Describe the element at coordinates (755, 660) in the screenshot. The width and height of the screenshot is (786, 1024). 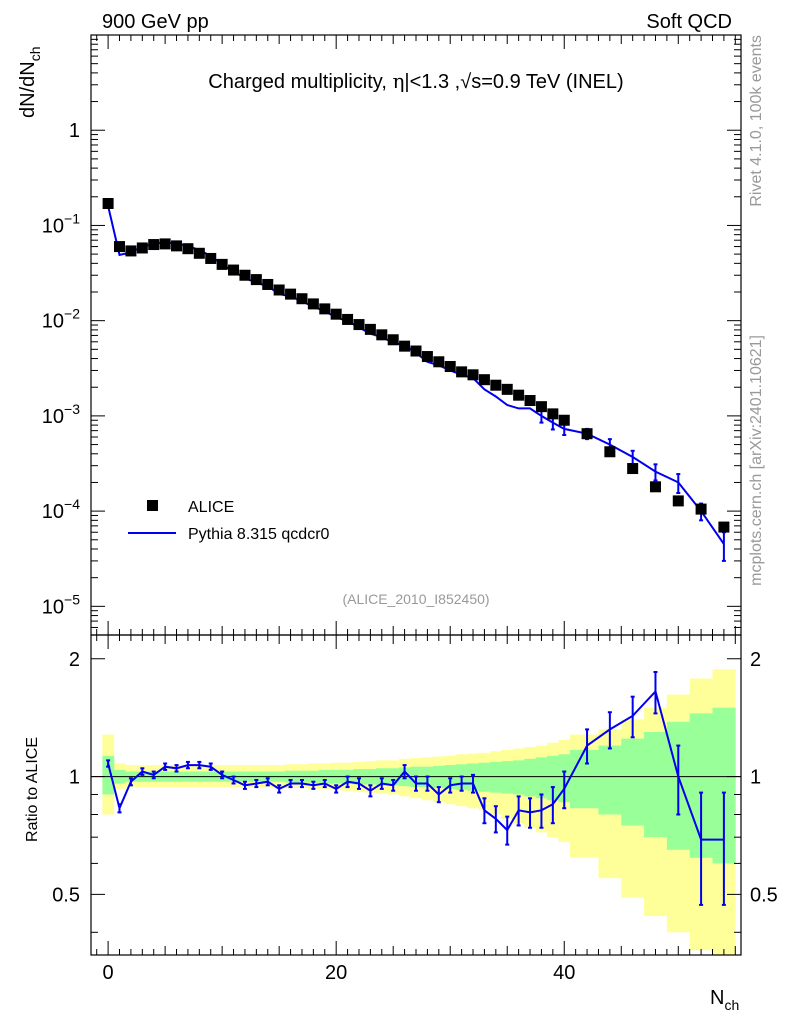
I see `ratio-y-tick-label-right: 2` at that location.